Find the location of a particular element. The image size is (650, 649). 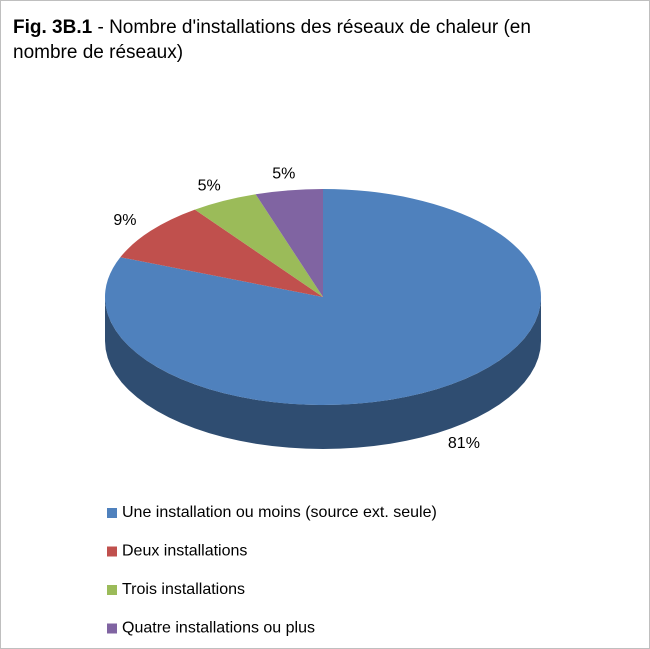

figure-label: Fig. 3B.1 is located at coordinates (53, 27).